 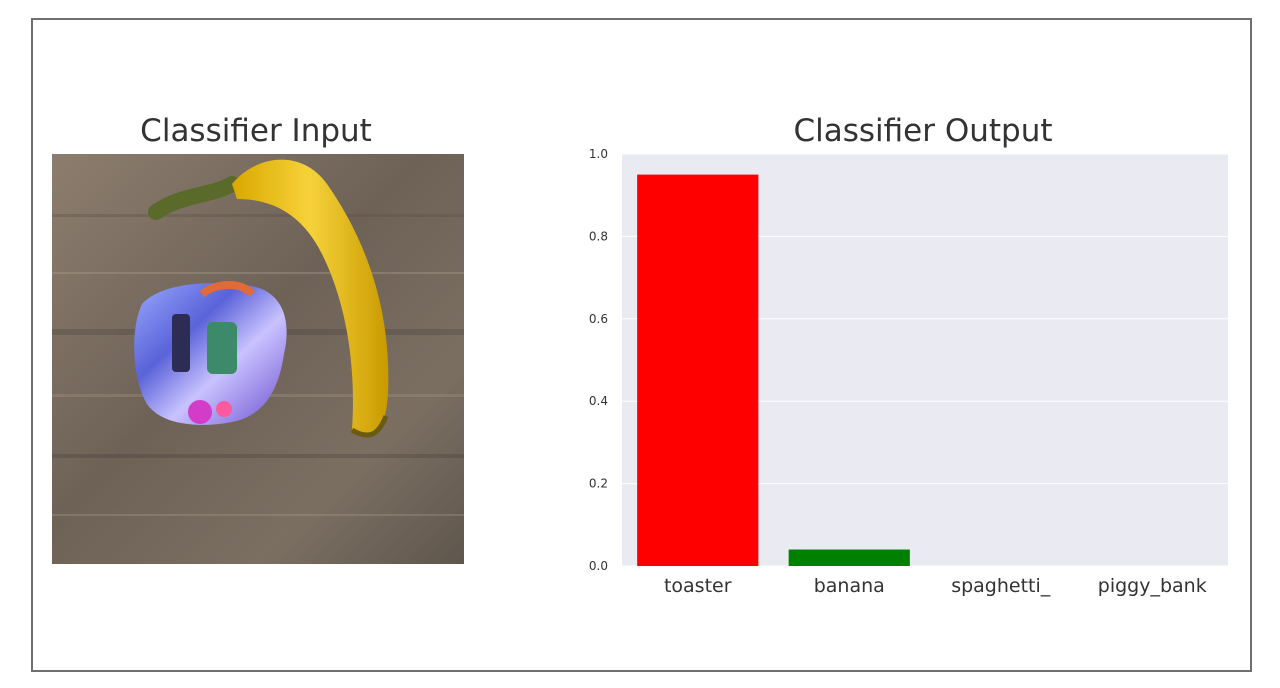 What do you see at coordinates (935, 586) in the screenshot?
I see `x-tick-labels: toaster banana spaghetti_ piggy_bank` at bounding box center [935, 586].